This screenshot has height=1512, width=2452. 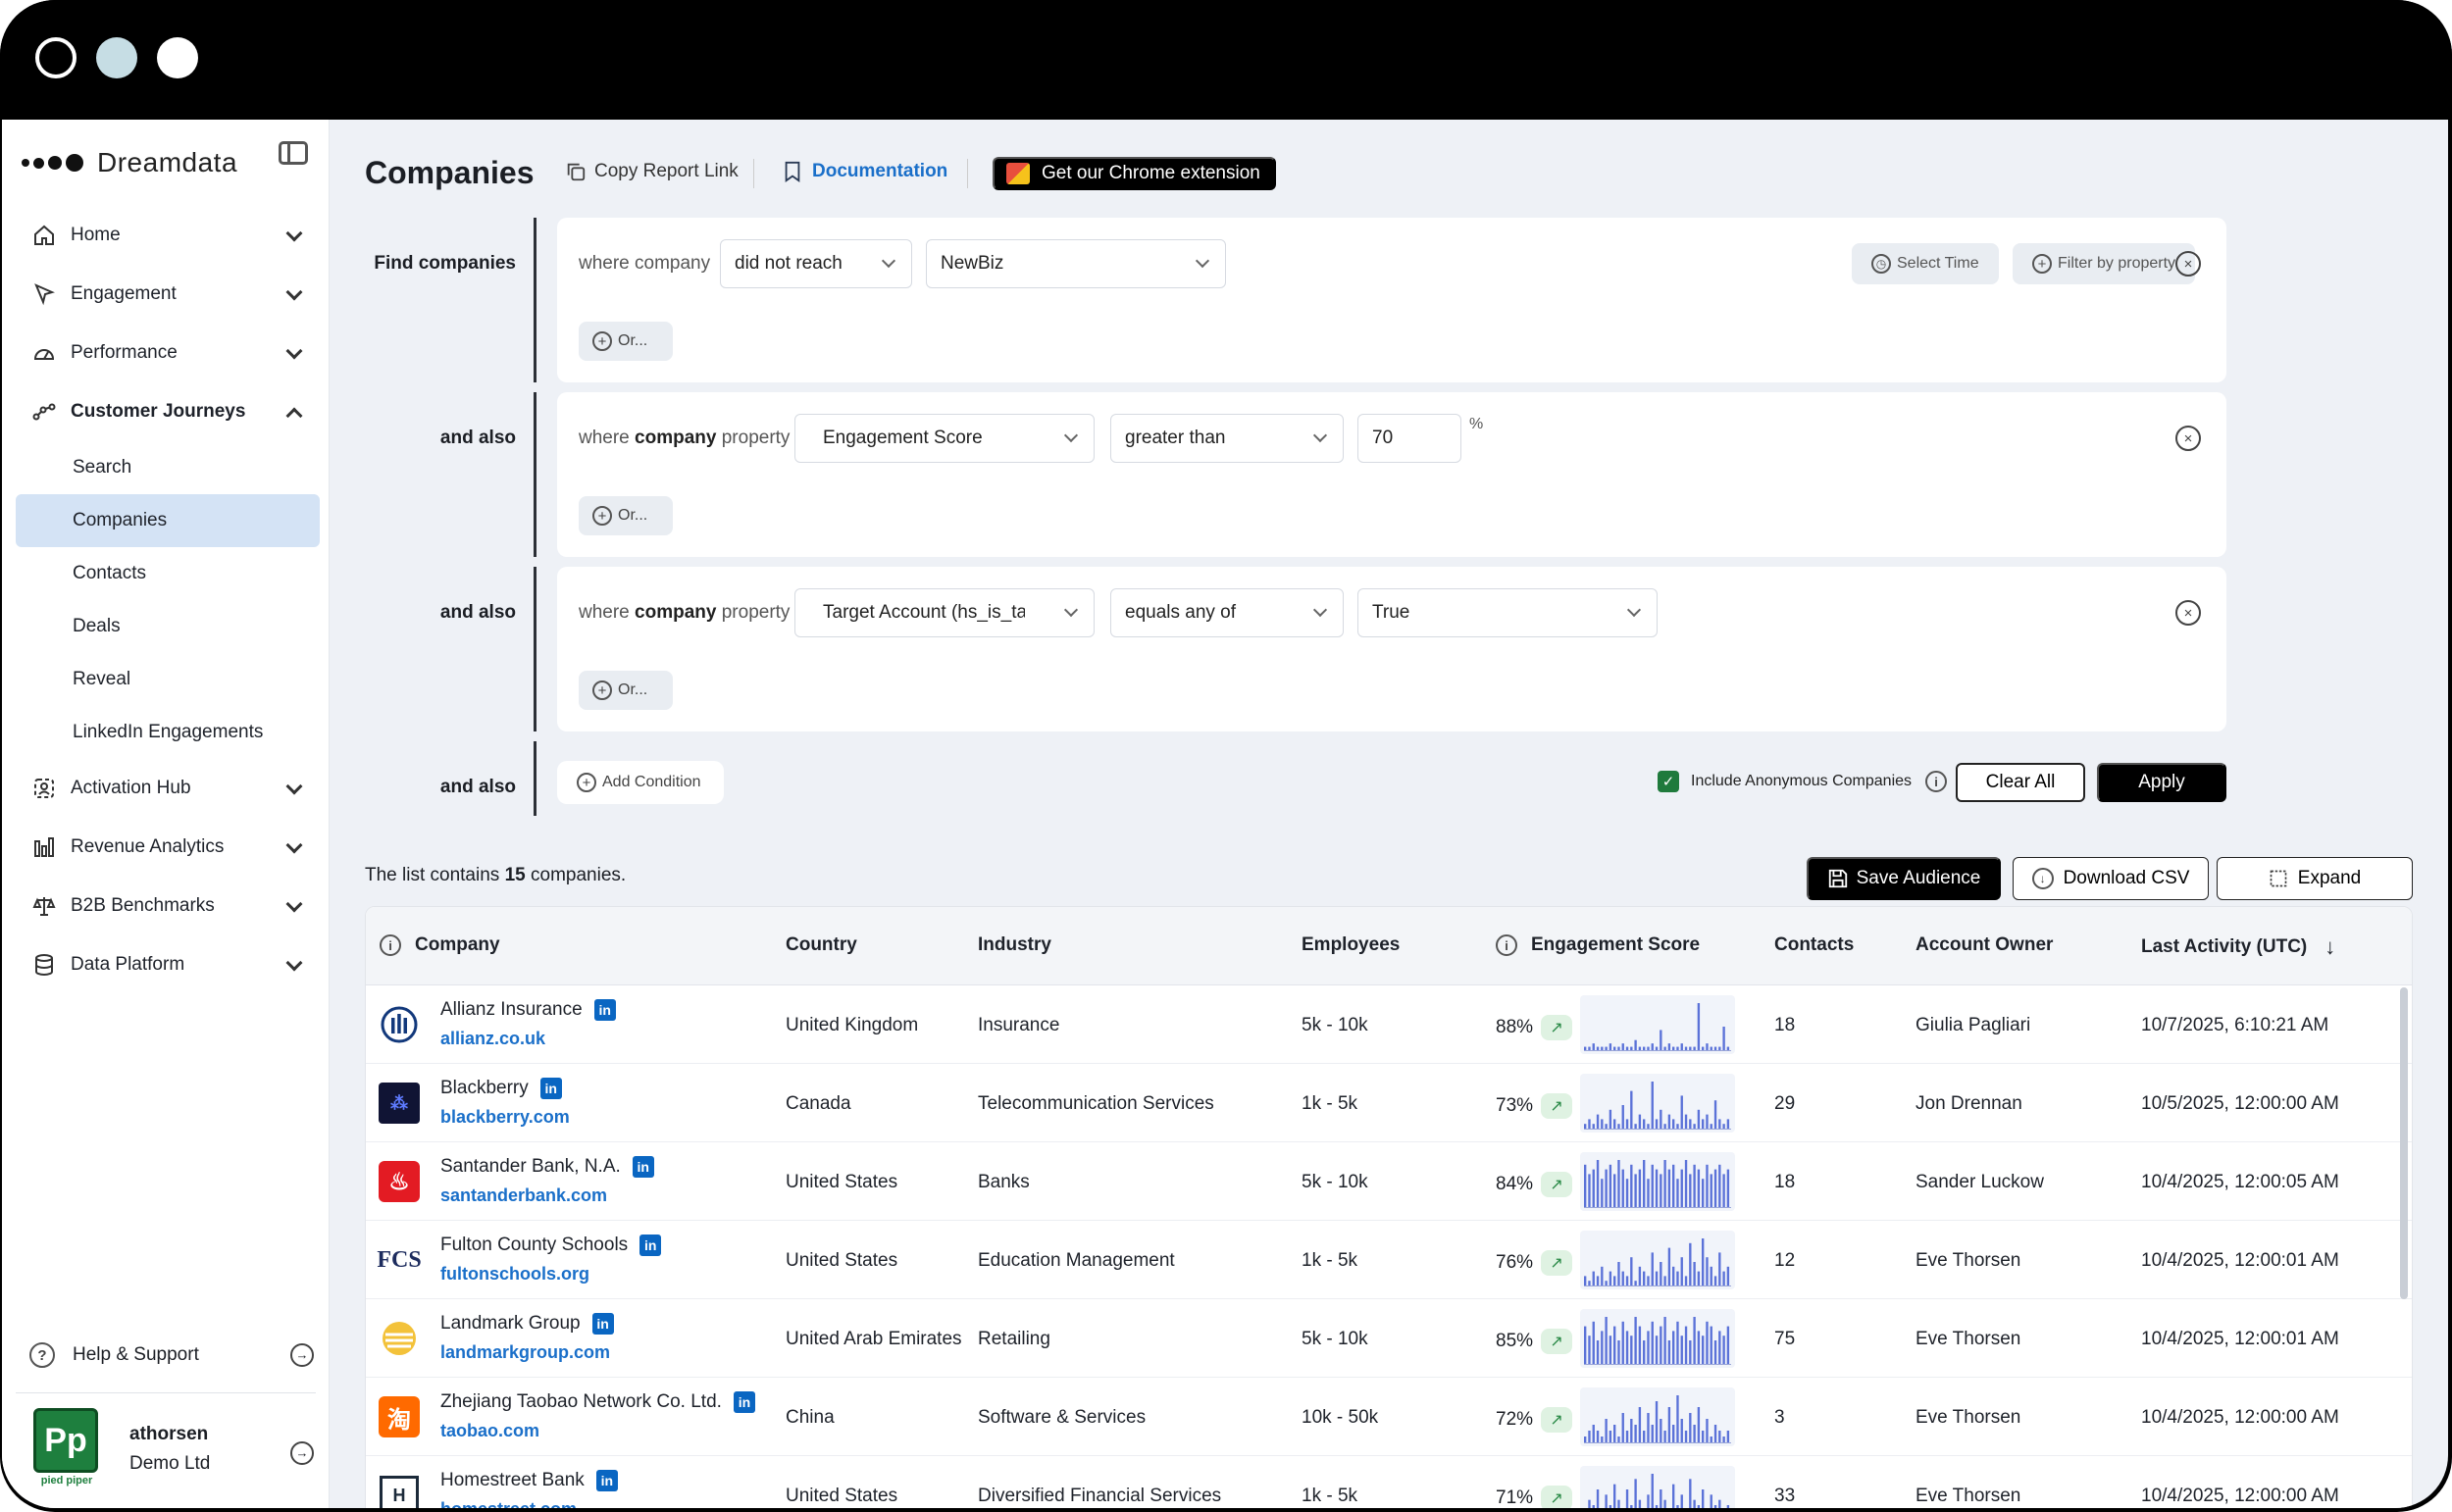 I want to click on plus-circle-icon: +, so click(x=602, y=516).